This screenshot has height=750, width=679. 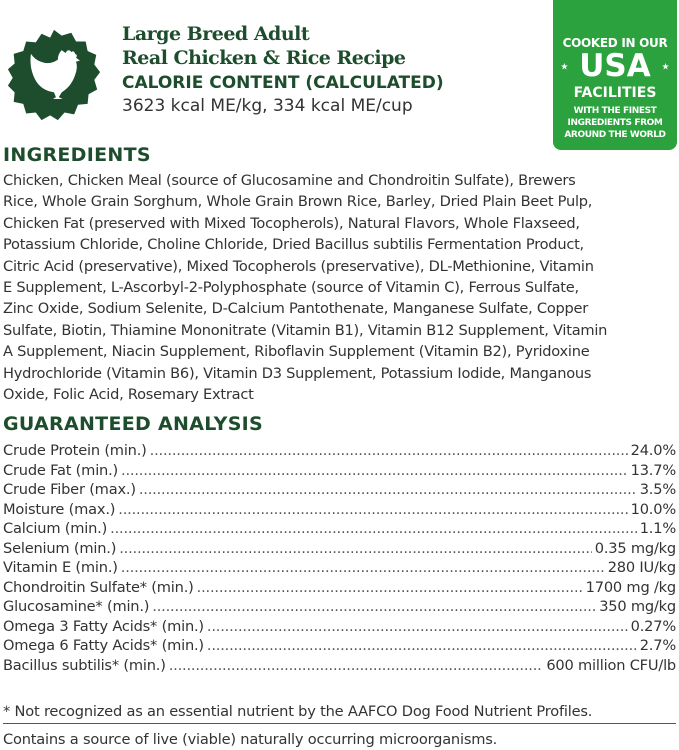 I want to click on analysis-row: Vitamin E (min.) 280 IU/kg, so click(x=339, y=568).